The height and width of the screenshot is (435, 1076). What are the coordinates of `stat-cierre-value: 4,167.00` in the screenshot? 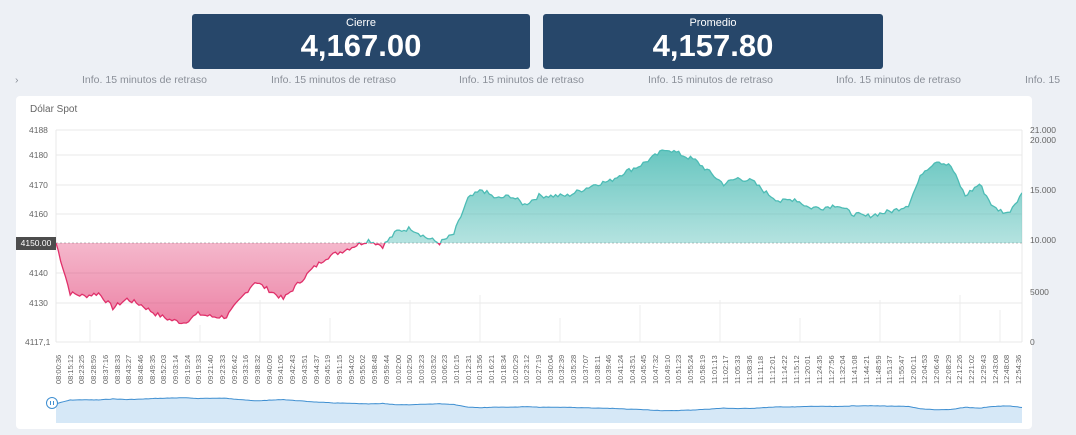 It's located at (361, 45).